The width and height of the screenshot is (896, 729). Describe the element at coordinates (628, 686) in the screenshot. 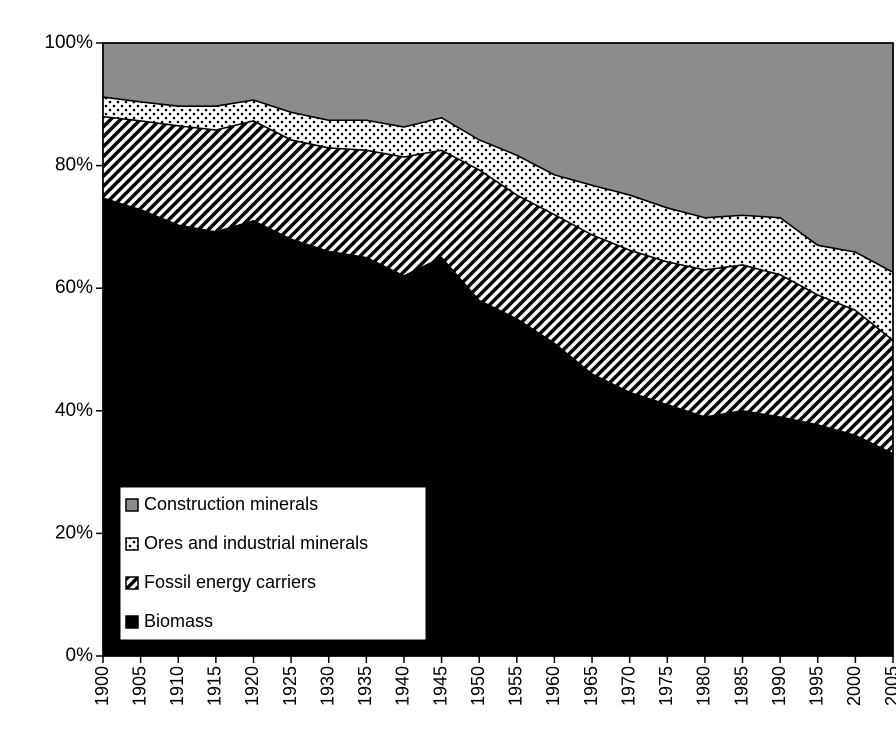

I see `x-tick-label: 1970` at that location.